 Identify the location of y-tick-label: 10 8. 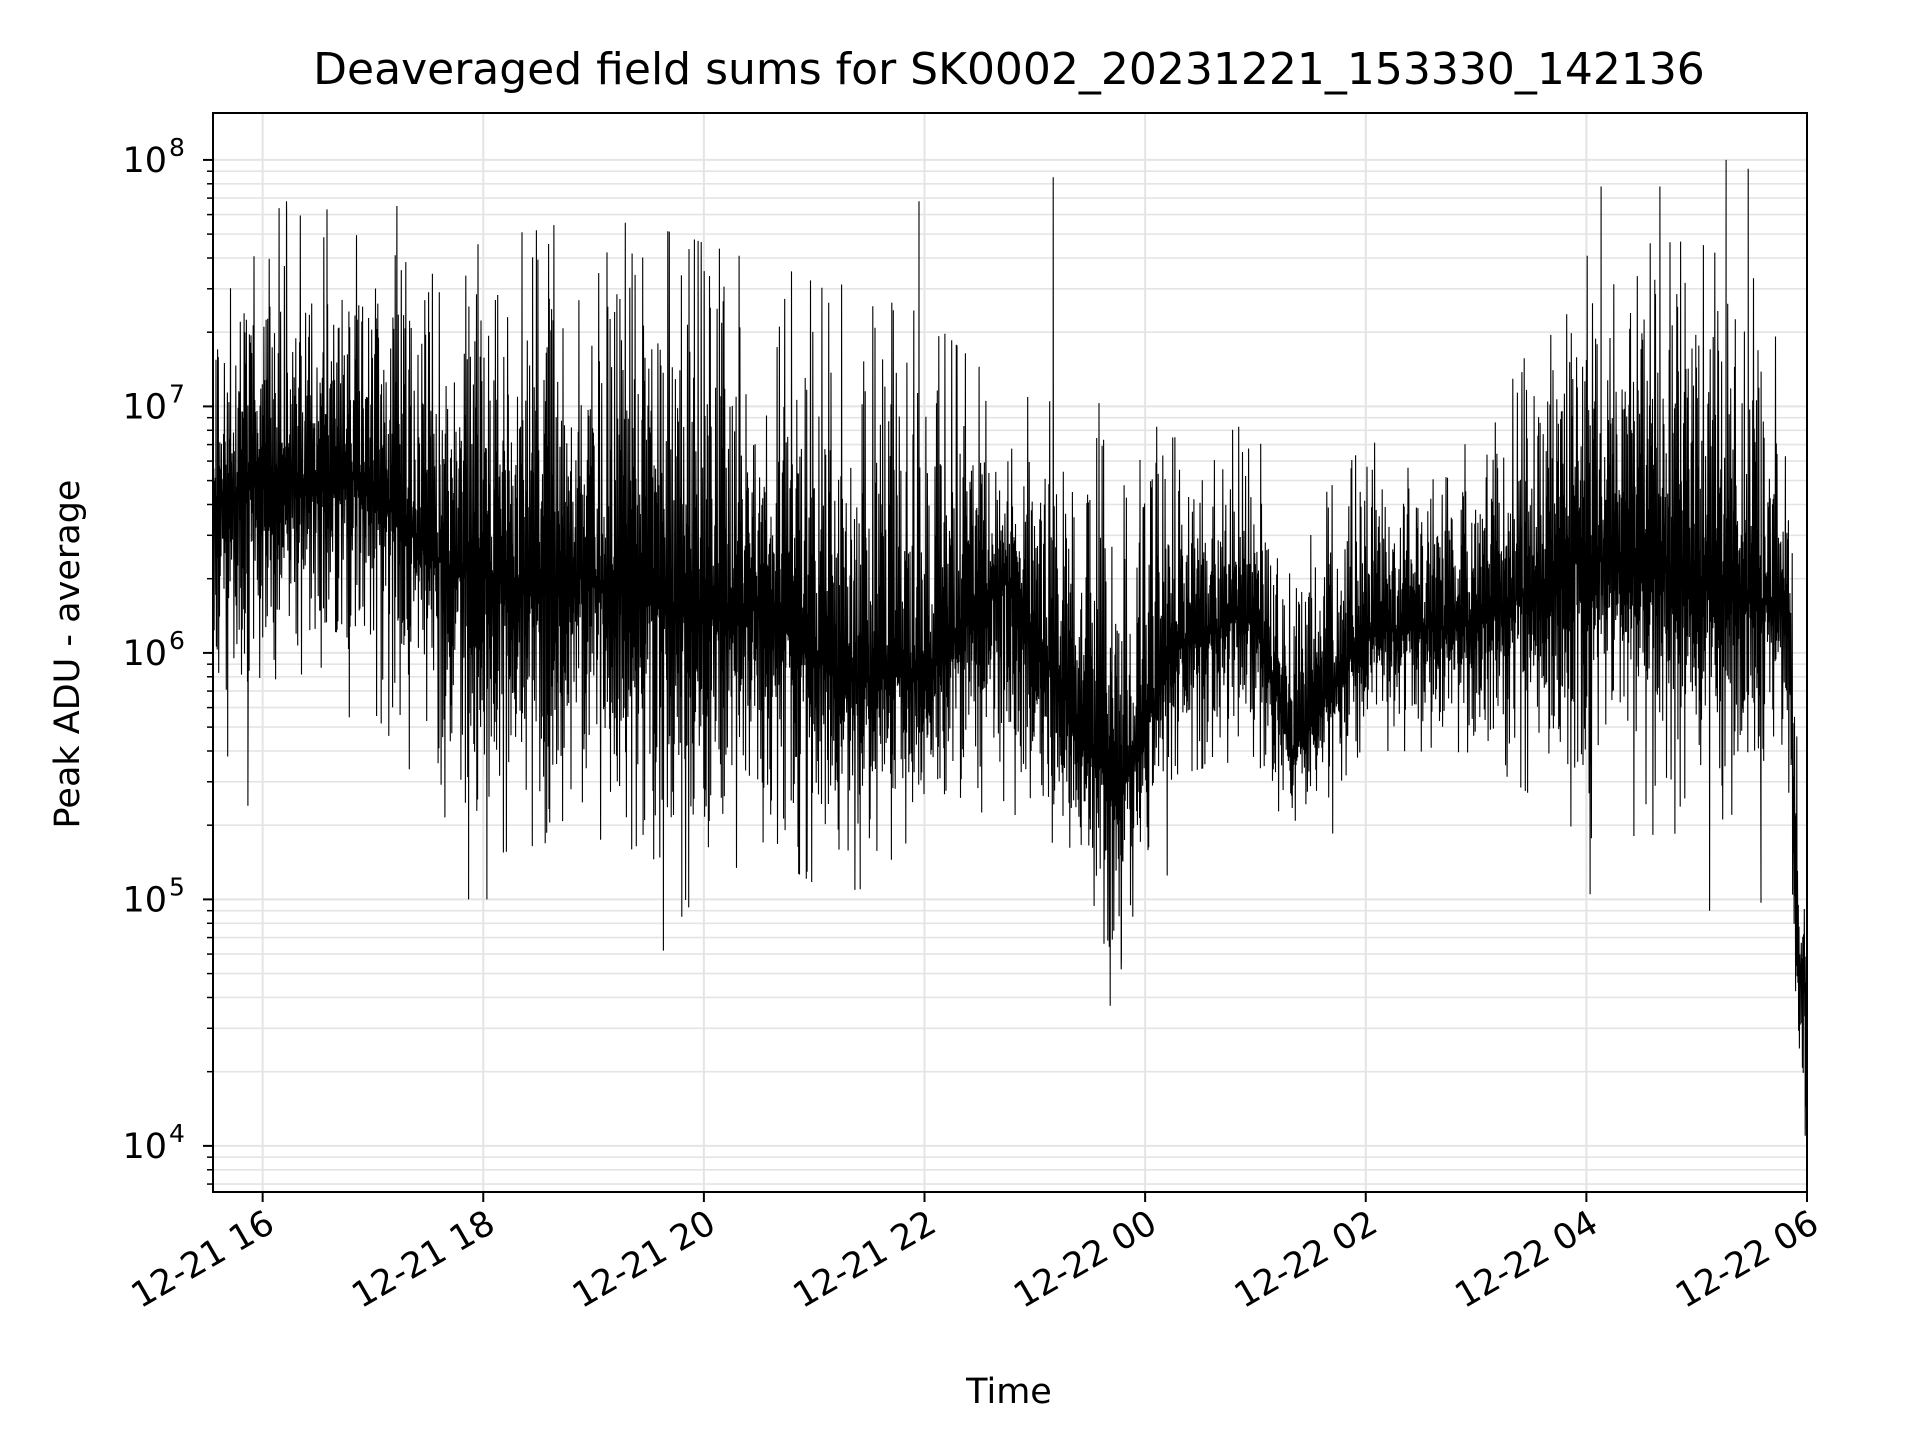
(153, 157).